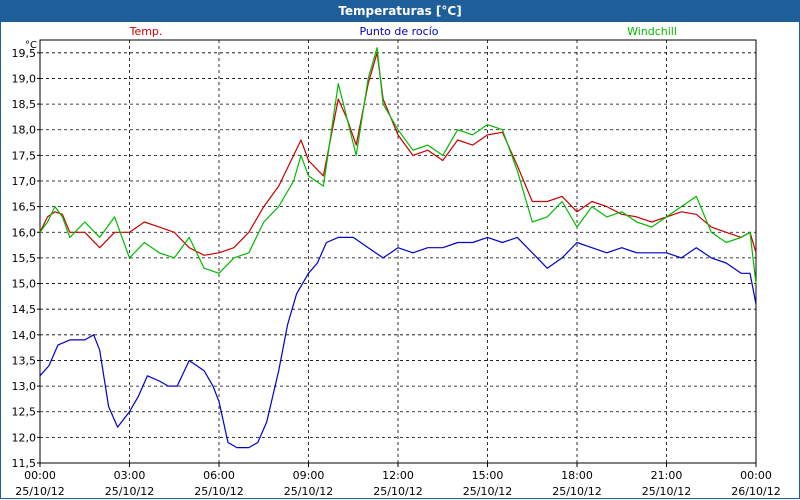  Describe the element at coordinates (309, 475) in the screenshot. I see `x-tick-time: 09:00` at that location.